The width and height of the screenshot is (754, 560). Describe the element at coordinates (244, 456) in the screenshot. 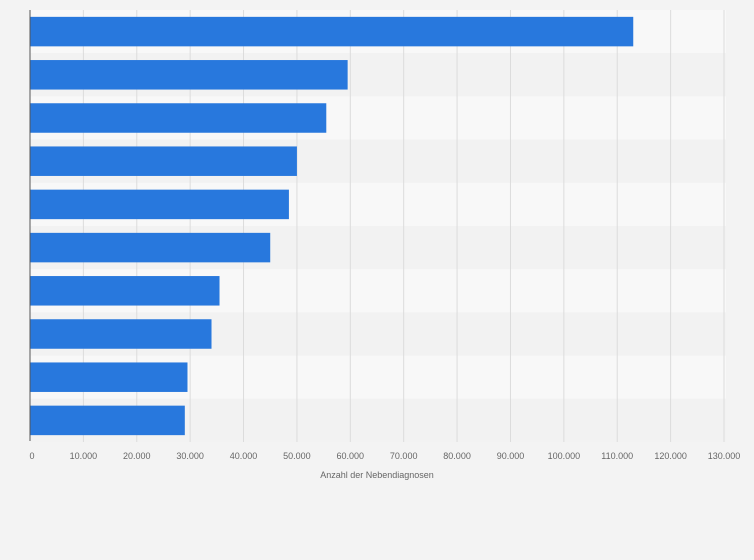

I see `x-tick-label: 40.000` at that location.